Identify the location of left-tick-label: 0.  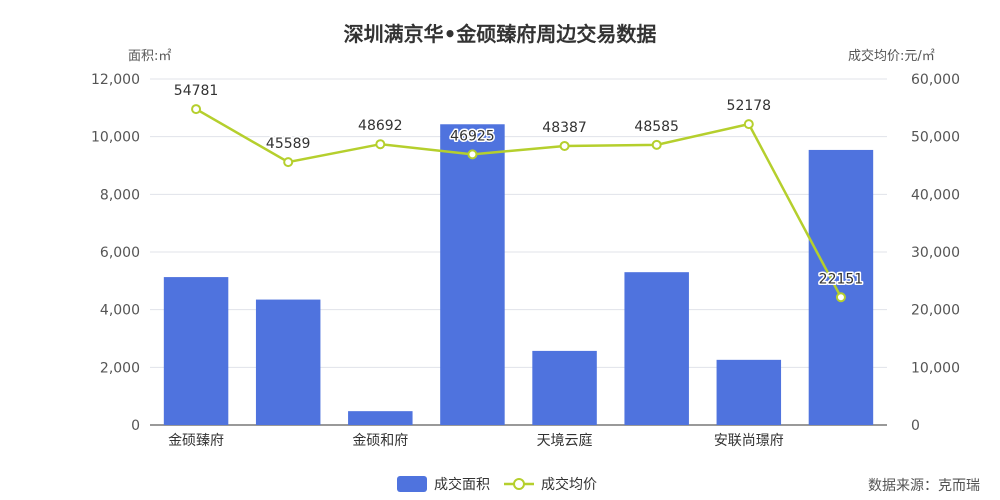
(135, 426).